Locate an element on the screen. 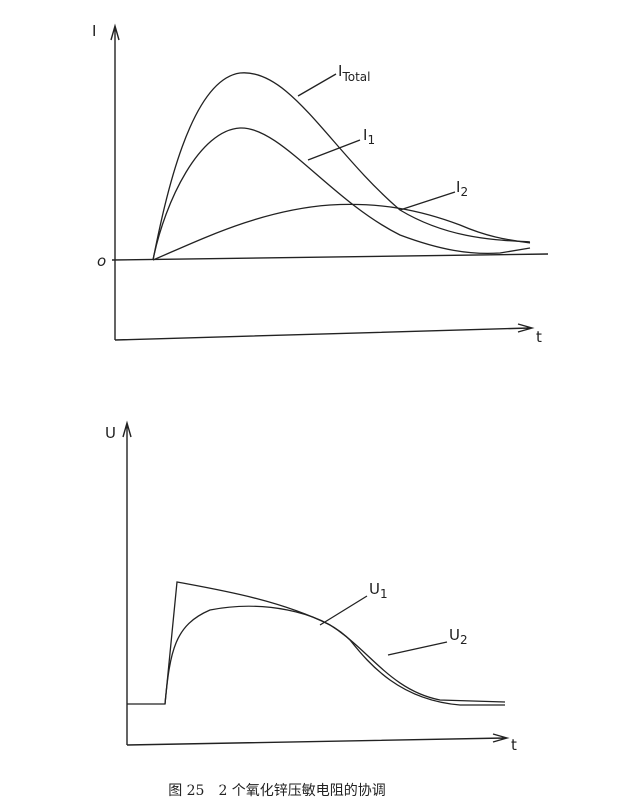 This screenshot has width=625, height=808. curve-label: ITotal is located at coordinates (354, 73).